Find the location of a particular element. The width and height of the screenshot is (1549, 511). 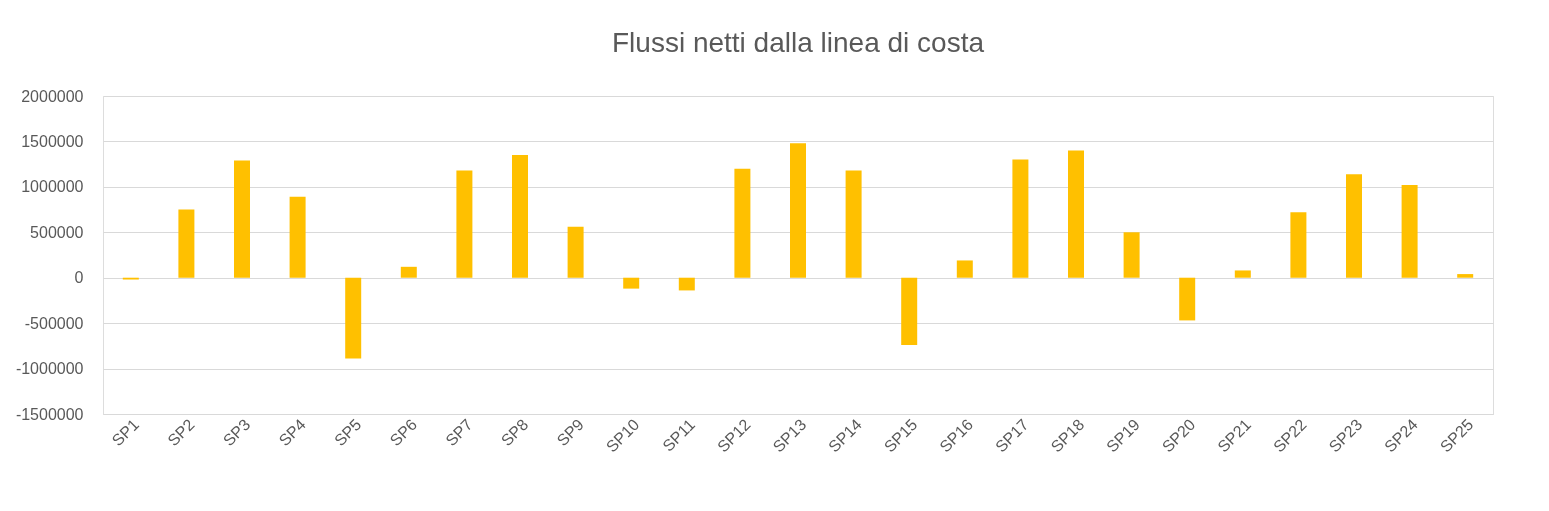

y-tick-label: 2000000 is located at coordinates (52, 96).